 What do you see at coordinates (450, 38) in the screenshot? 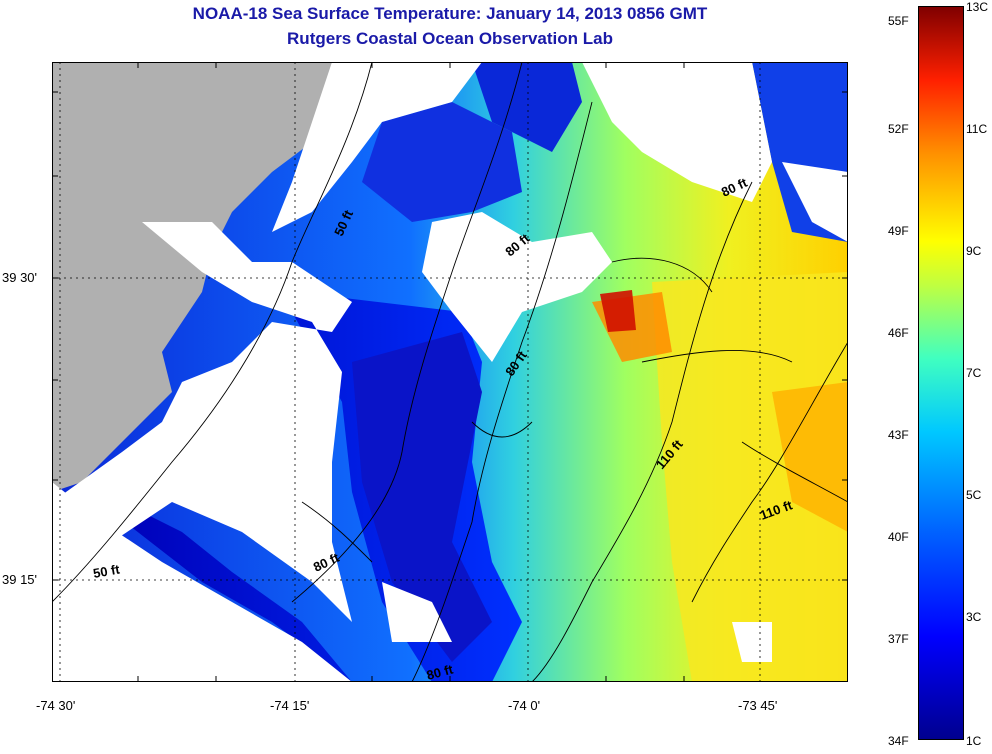
I see `map-subtitle: Rutgers Coastal Ocean Observation Lab` at bounding box center [450, 38].